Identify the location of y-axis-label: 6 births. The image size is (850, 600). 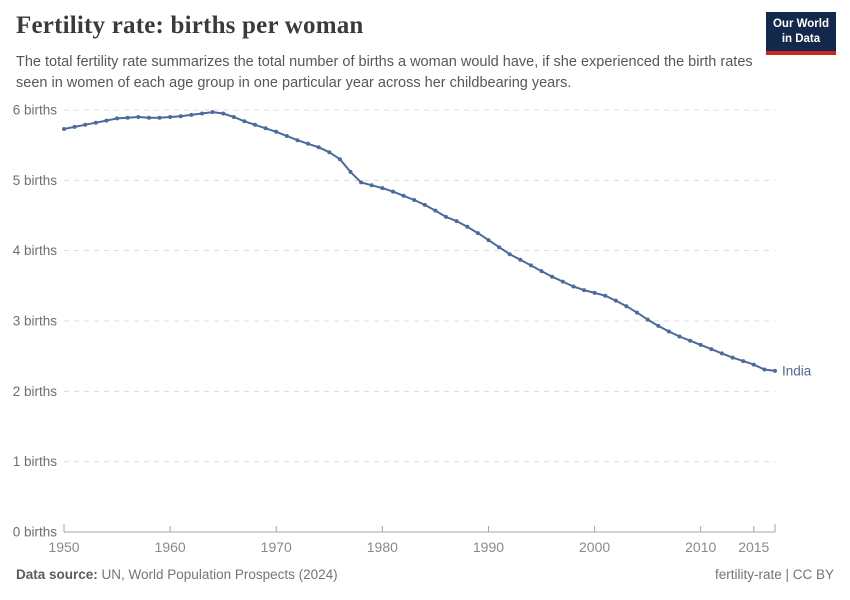
(35, 110).